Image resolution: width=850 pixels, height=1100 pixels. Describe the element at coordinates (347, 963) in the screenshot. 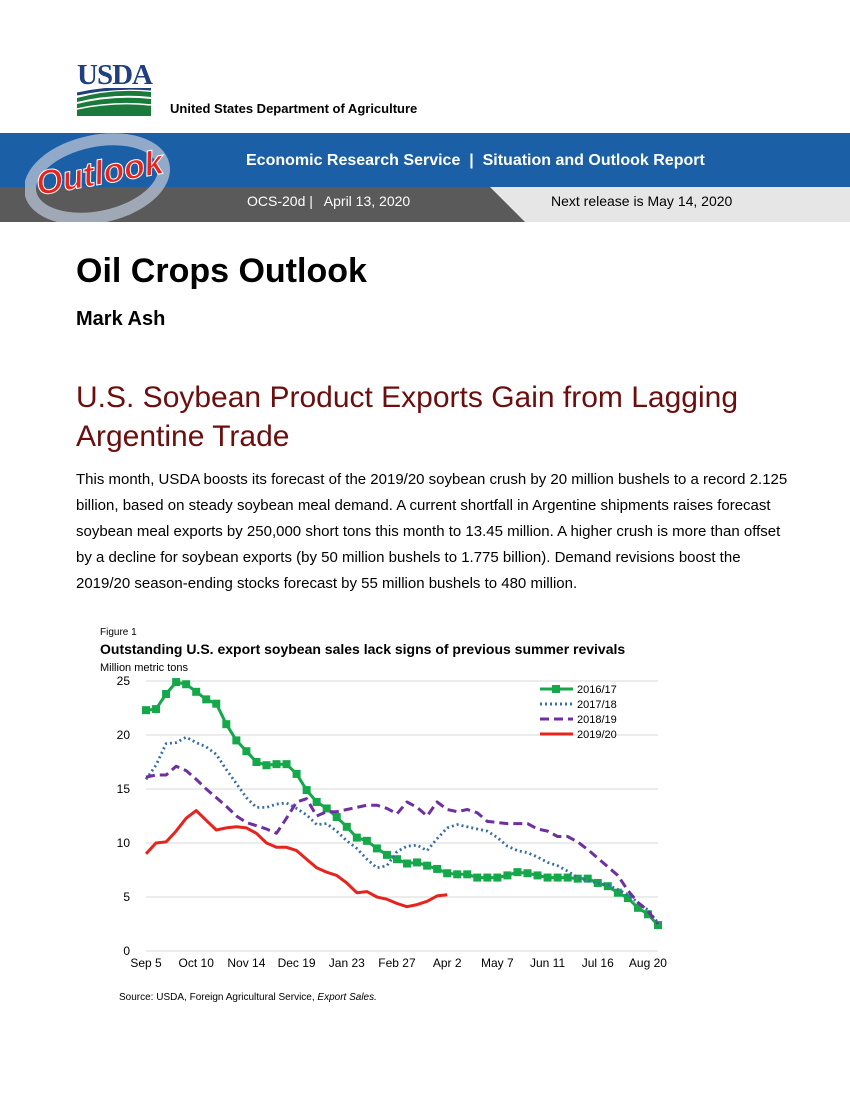

I see `x-tick-label: Jan 23` at that location.